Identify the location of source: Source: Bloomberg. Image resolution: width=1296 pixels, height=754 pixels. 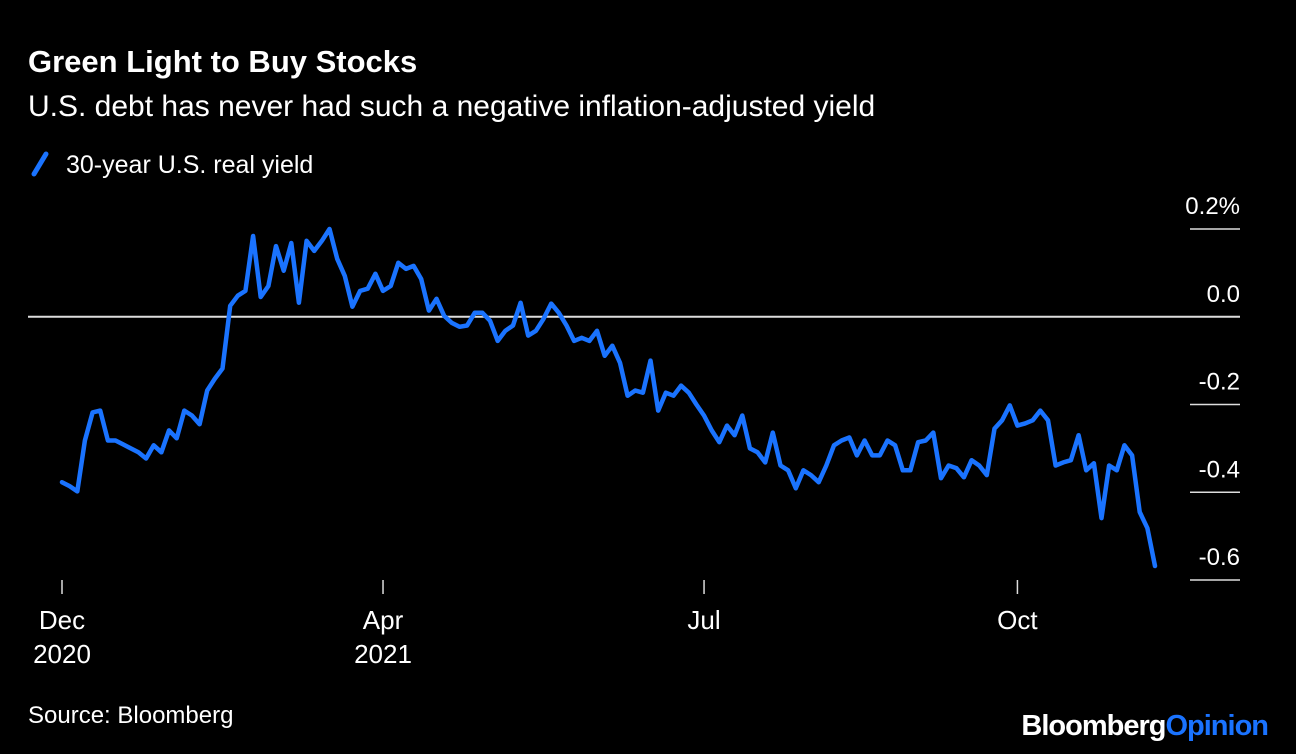
(130, 715).